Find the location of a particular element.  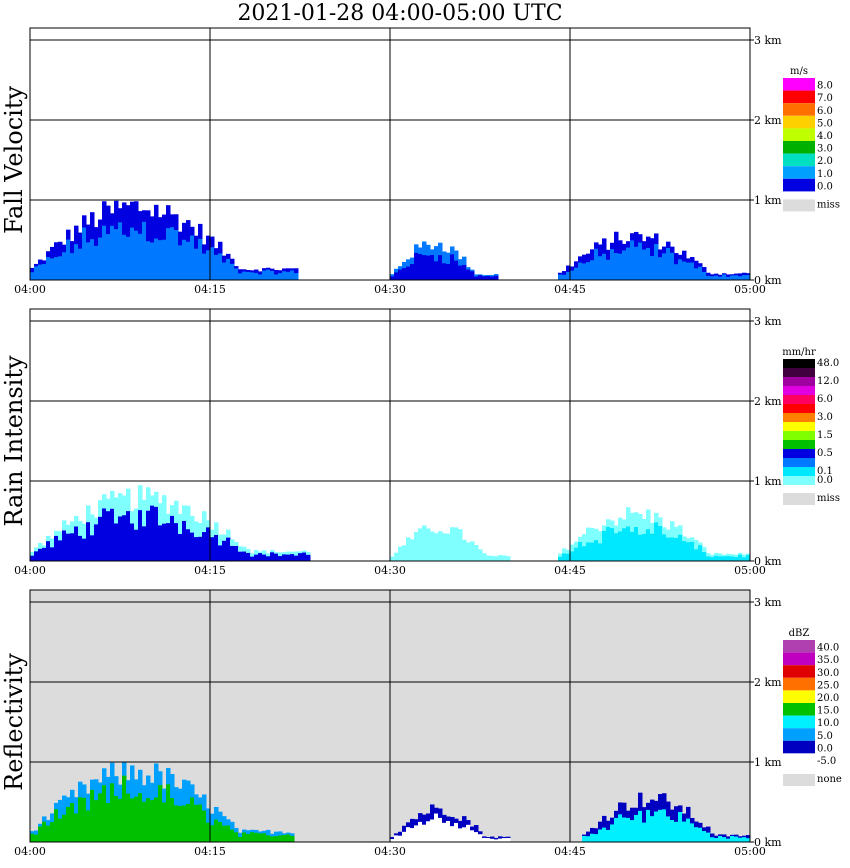

y-tick-label: 0 km is located at coordinates (768, 842).